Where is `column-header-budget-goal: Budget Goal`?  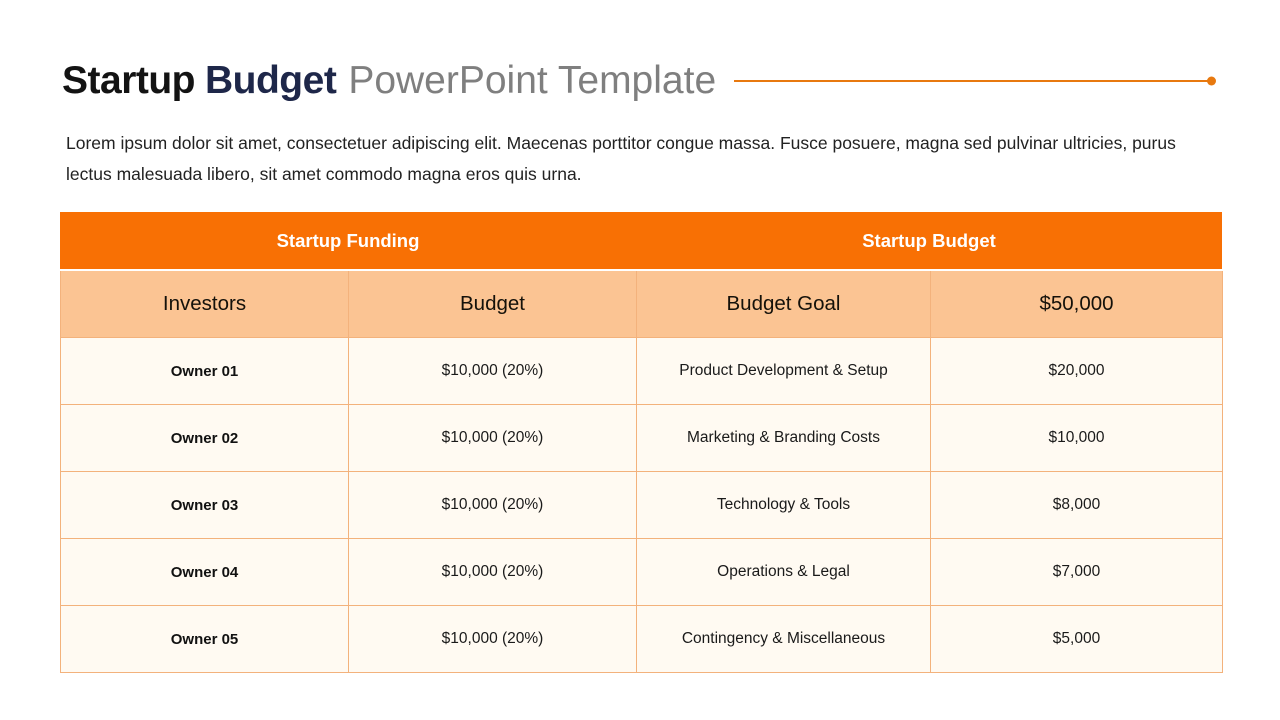 column-header-budget-goal: Budget Goal is located at coordinates (784, 304).